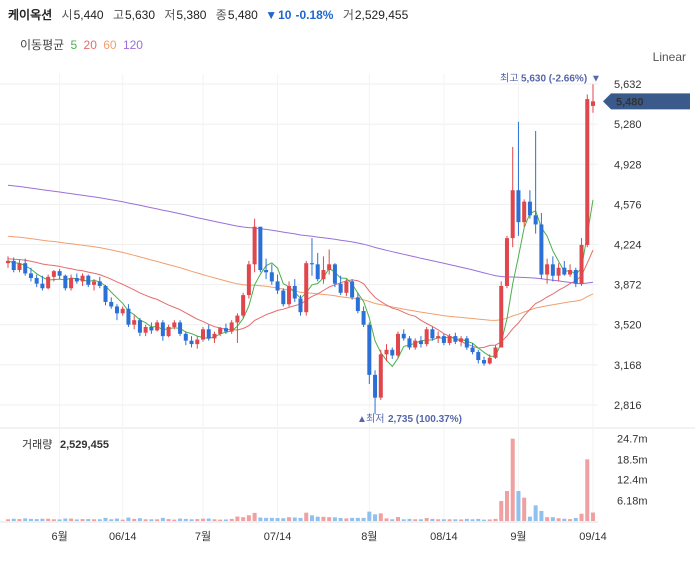 The image size is (695, 563). Describe the element at coordinates (123, 537) in the screenshot. I see `time-tick-label: 06/14` at that location.